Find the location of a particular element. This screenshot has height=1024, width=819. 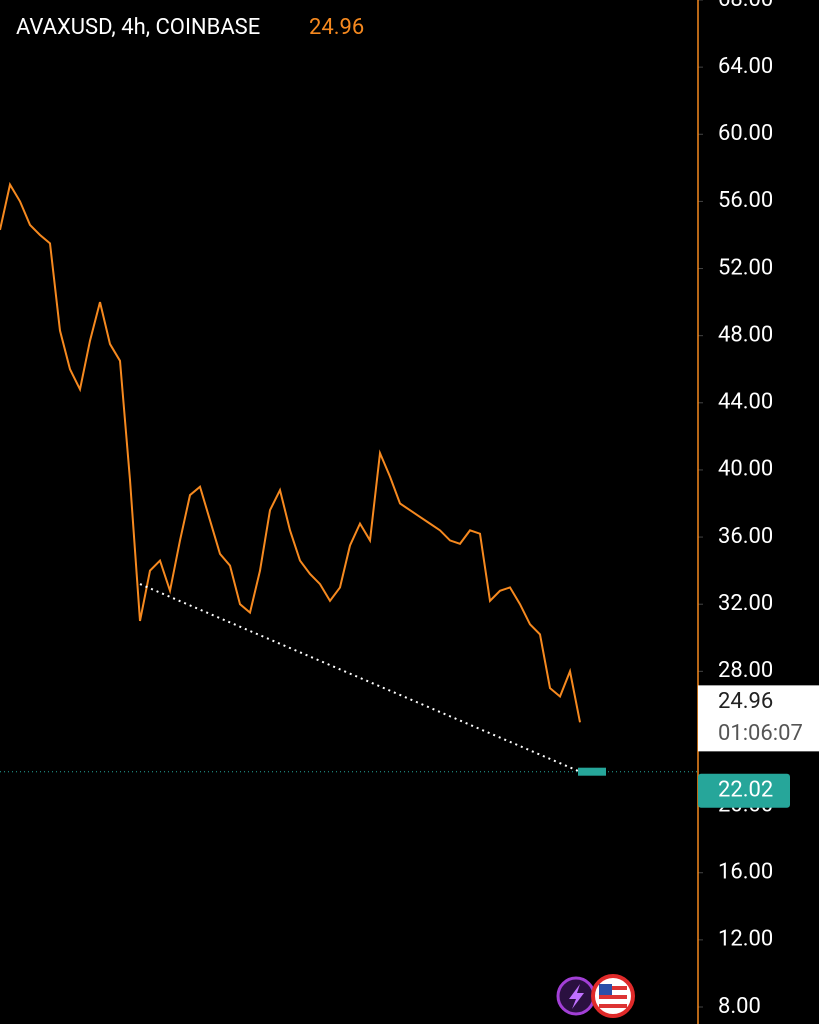

marker-label: 22.02 is located at coordinates (745, 790).